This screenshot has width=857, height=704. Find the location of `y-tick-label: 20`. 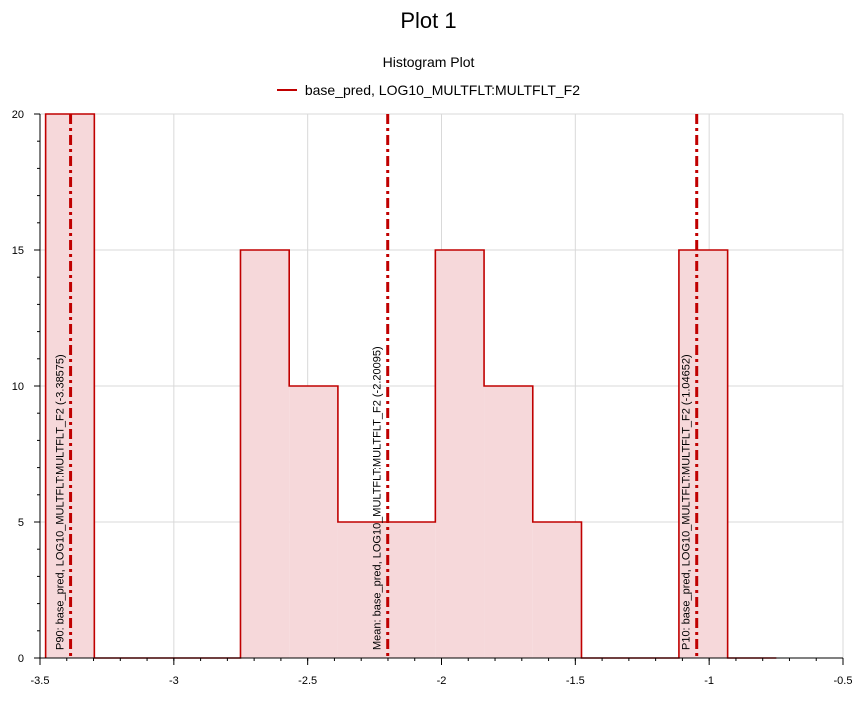

y-tick-label: 20 is located at coordinates (18, 115).